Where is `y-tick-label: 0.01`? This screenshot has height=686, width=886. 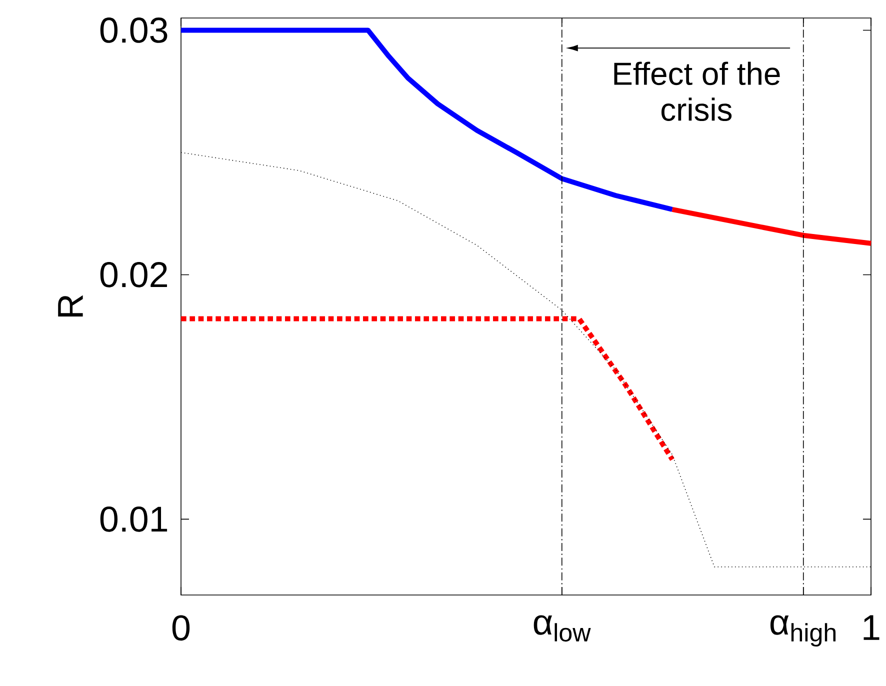
y-tick-label: 0.01 is located at coordinates (134, 519).